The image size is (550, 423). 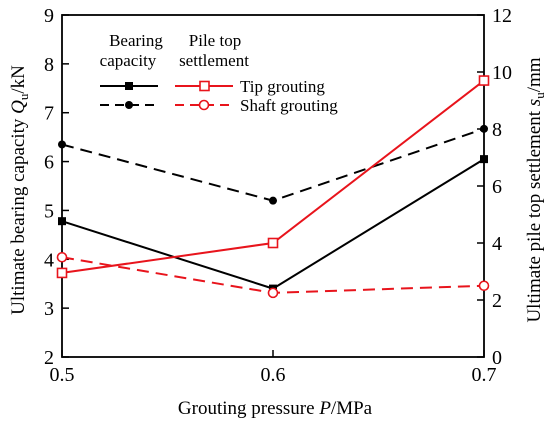 I want to click on y-axis-left-label-unit: /kN, so click(x=18, y=79).